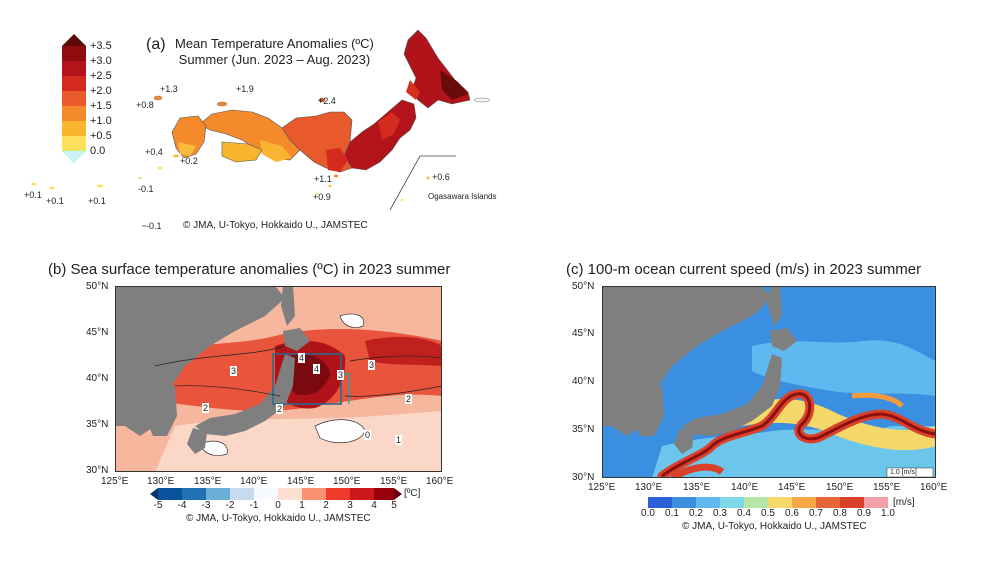 The image size is (1000, 563). Describe the element at coordinates (97, 332) in the screenshot. I see `sst-lat-label: 45°N` at that location.